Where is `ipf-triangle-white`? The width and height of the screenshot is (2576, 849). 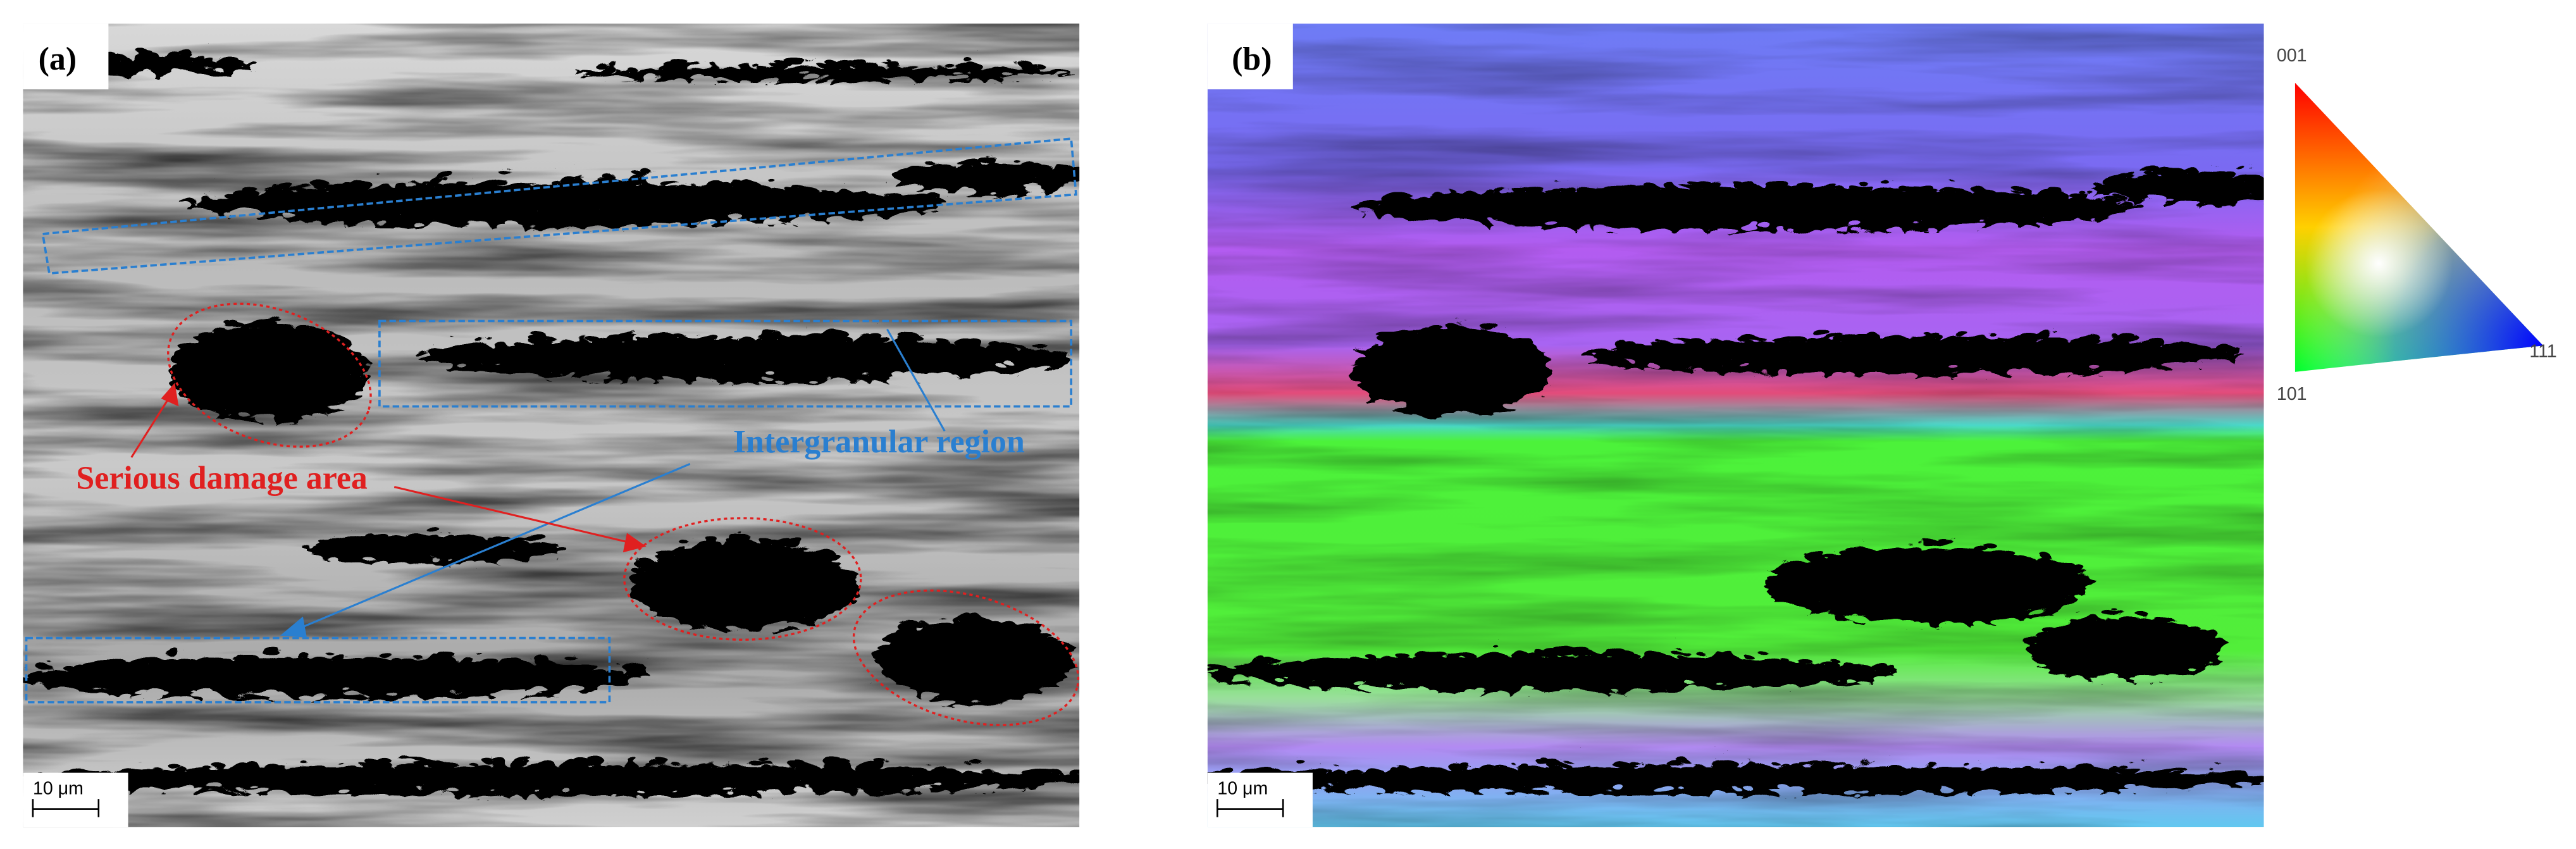
ipf-triangle-white is located at coordinates (2419, 227).